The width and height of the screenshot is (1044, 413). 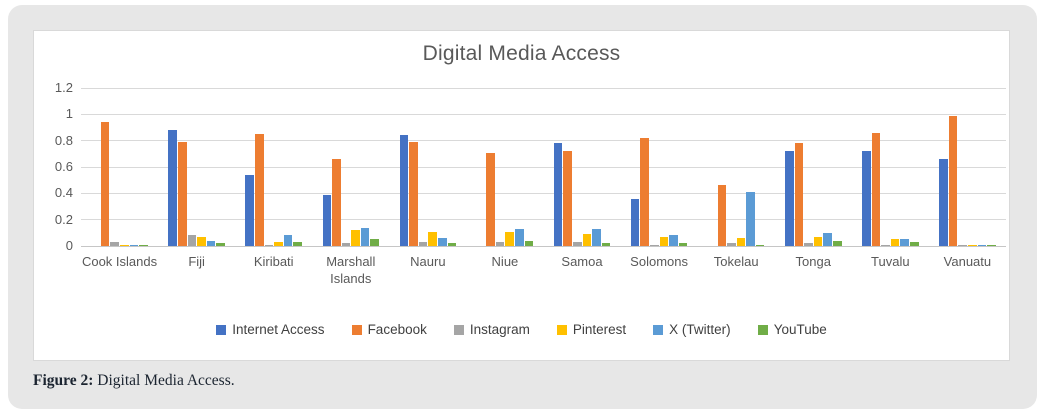 I want to click on bar-group-nauru, so click(x=427, y=167).